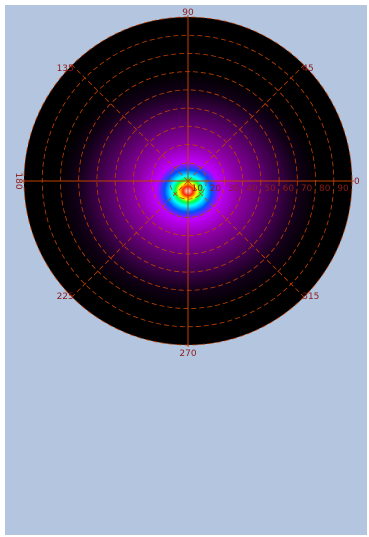 This screenshot has height=537, width=369. Describe the element at coordinates (65, 297) in the screenshot. I see `angular-tick-label: 225` at that location.